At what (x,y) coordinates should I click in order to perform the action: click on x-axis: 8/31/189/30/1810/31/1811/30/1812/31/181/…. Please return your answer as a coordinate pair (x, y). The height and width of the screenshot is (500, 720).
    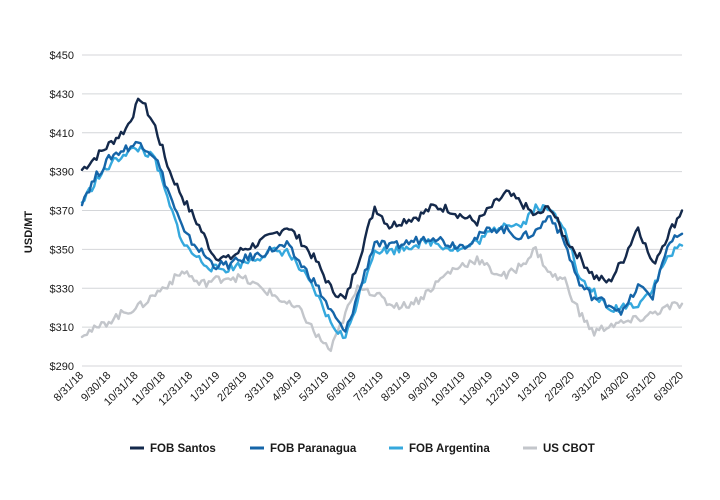
    Looking at the image, I should click on (369, 389).